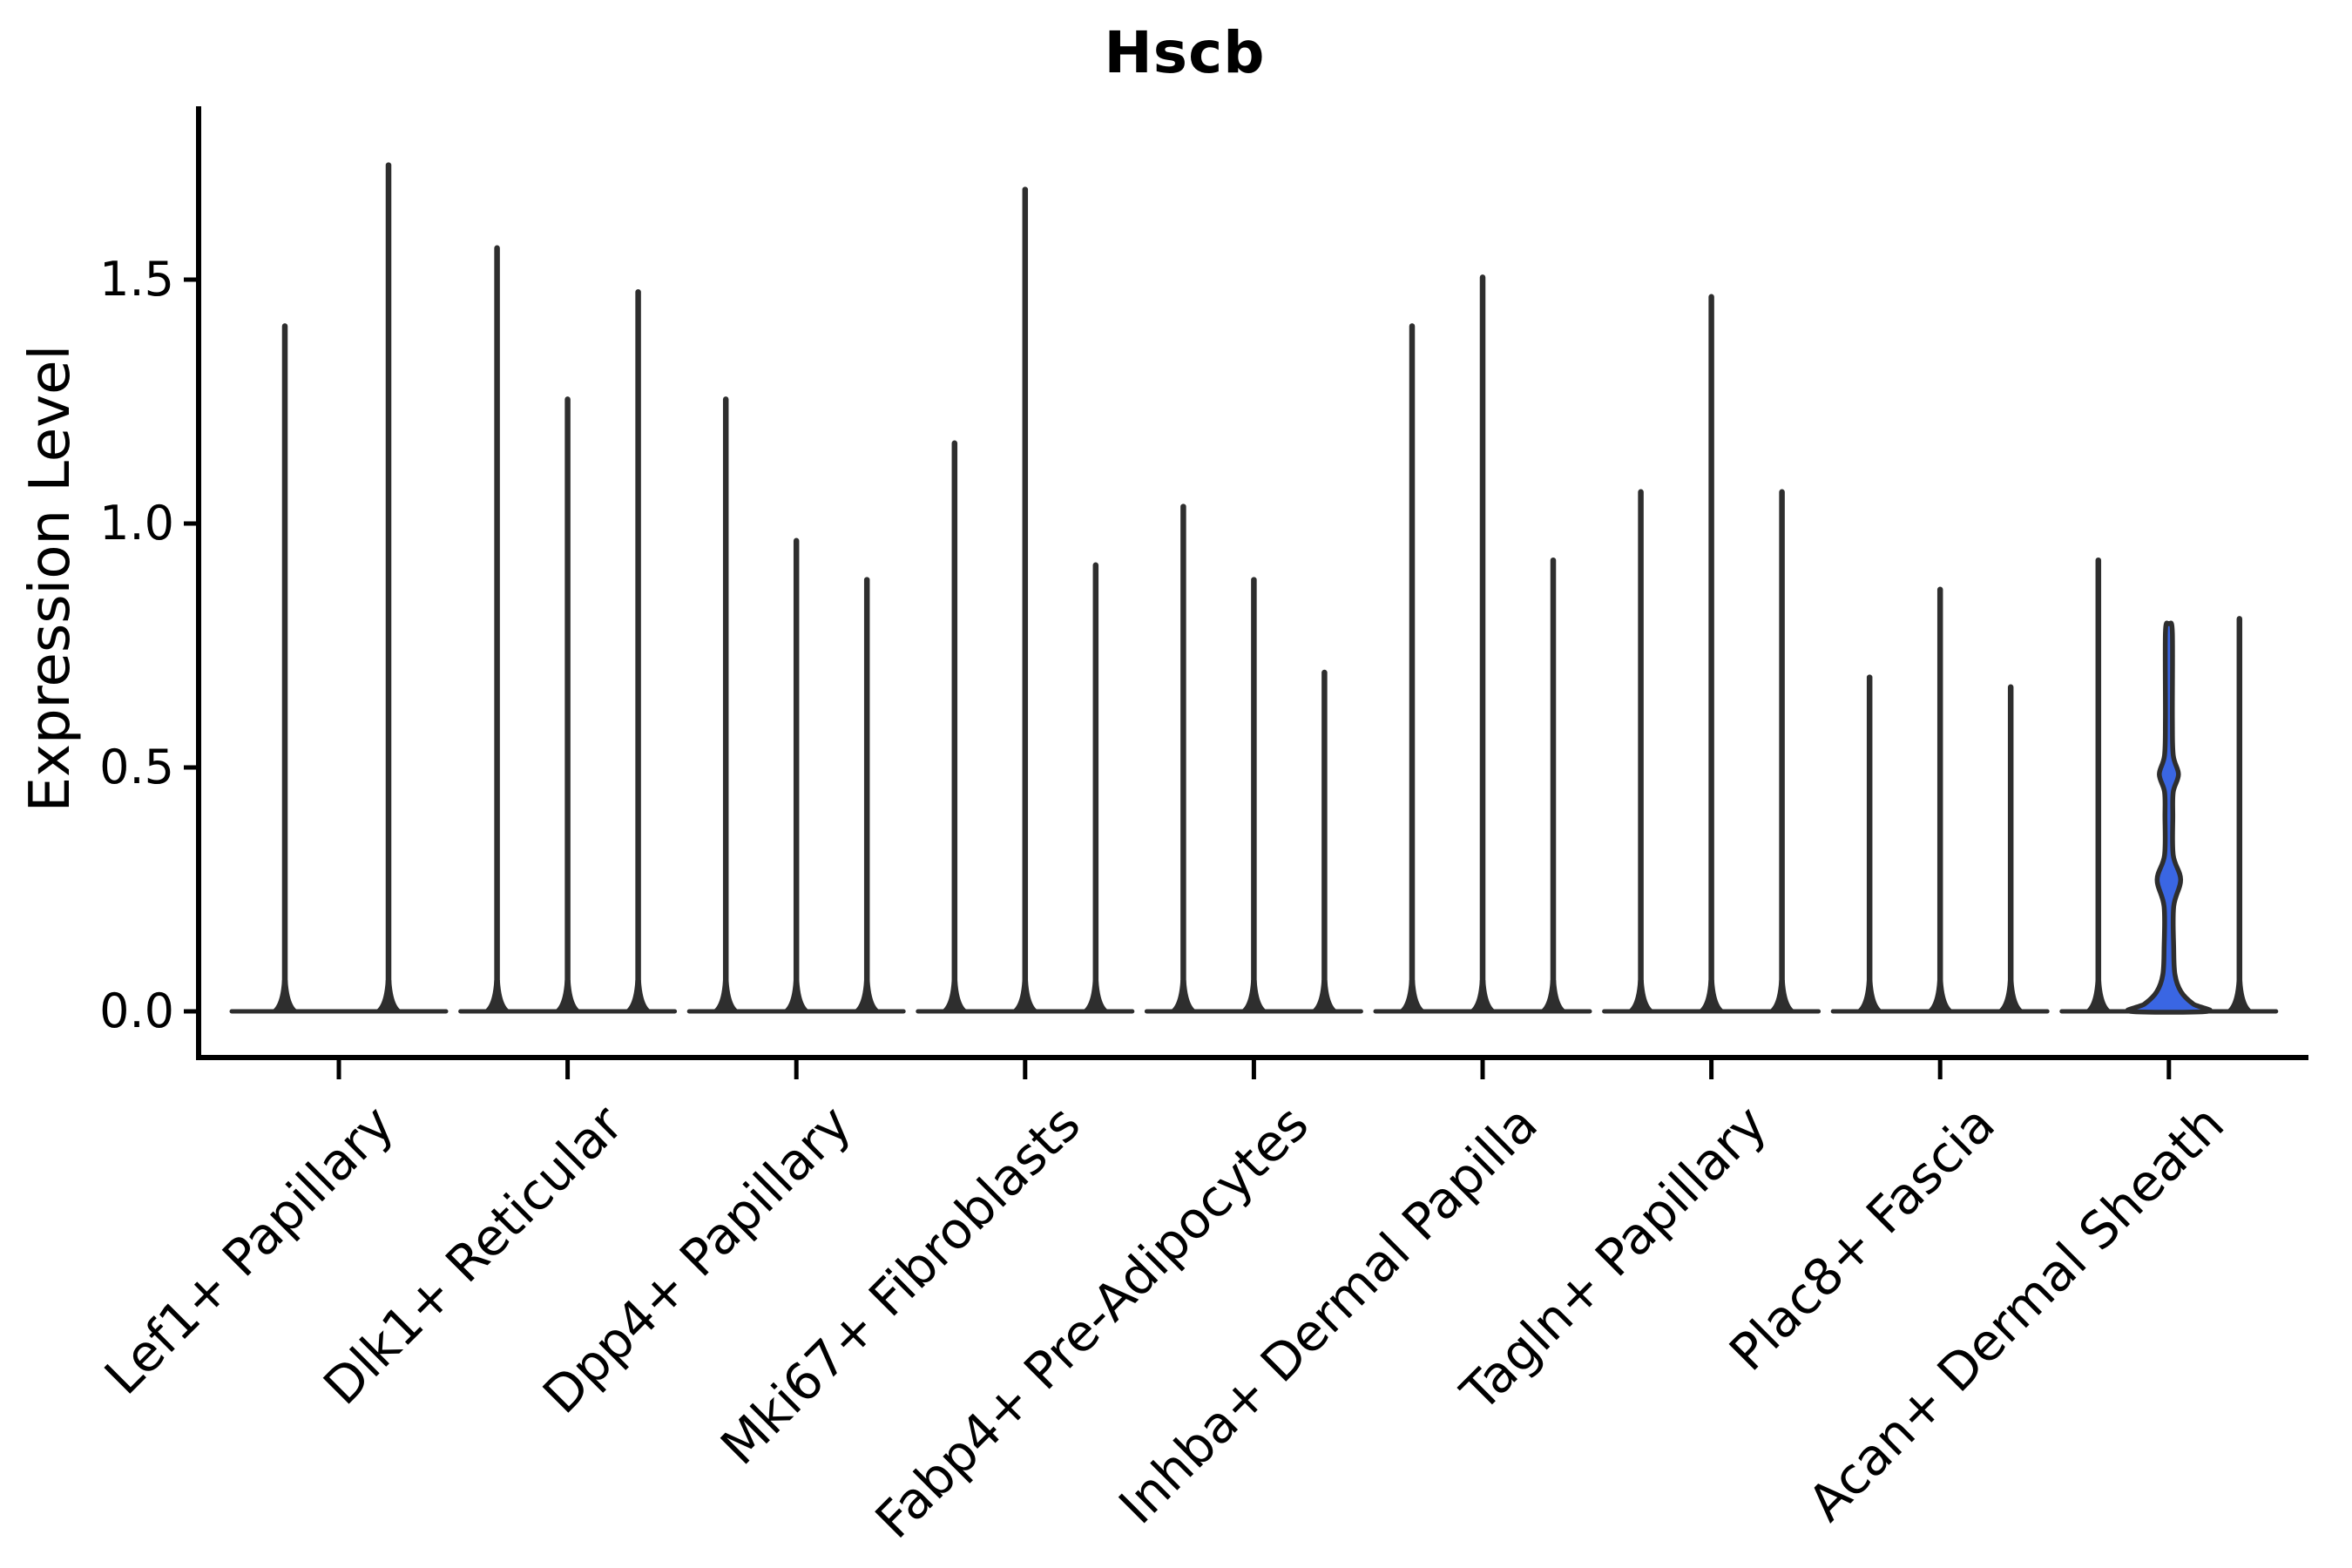 The image size is (2352, 1568). What do you see at coordinates (136, 279) in the screenshot?
I see `y-tick-label: 1.5` at bounding box center [136, 279].